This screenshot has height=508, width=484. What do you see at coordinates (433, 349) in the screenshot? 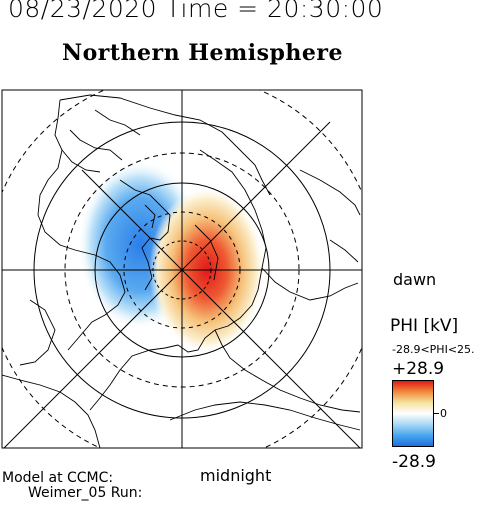
I see `colorbar-range-text: -28.9<PHI<25.` at bounding box center [433, 349].